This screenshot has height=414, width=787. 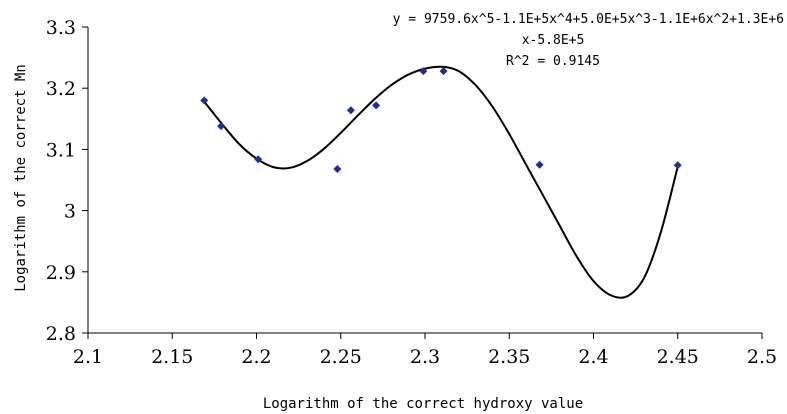 What do you see at coordinates (593, 357) in the screenshot?
I see `x-tick-label: 2.4` at bounding box center [593, 357].